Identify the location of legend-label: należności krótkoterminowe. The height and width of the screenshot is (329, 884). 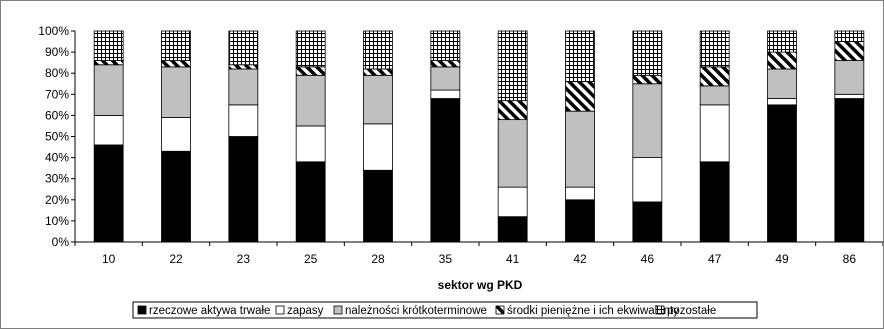
(416, 311).